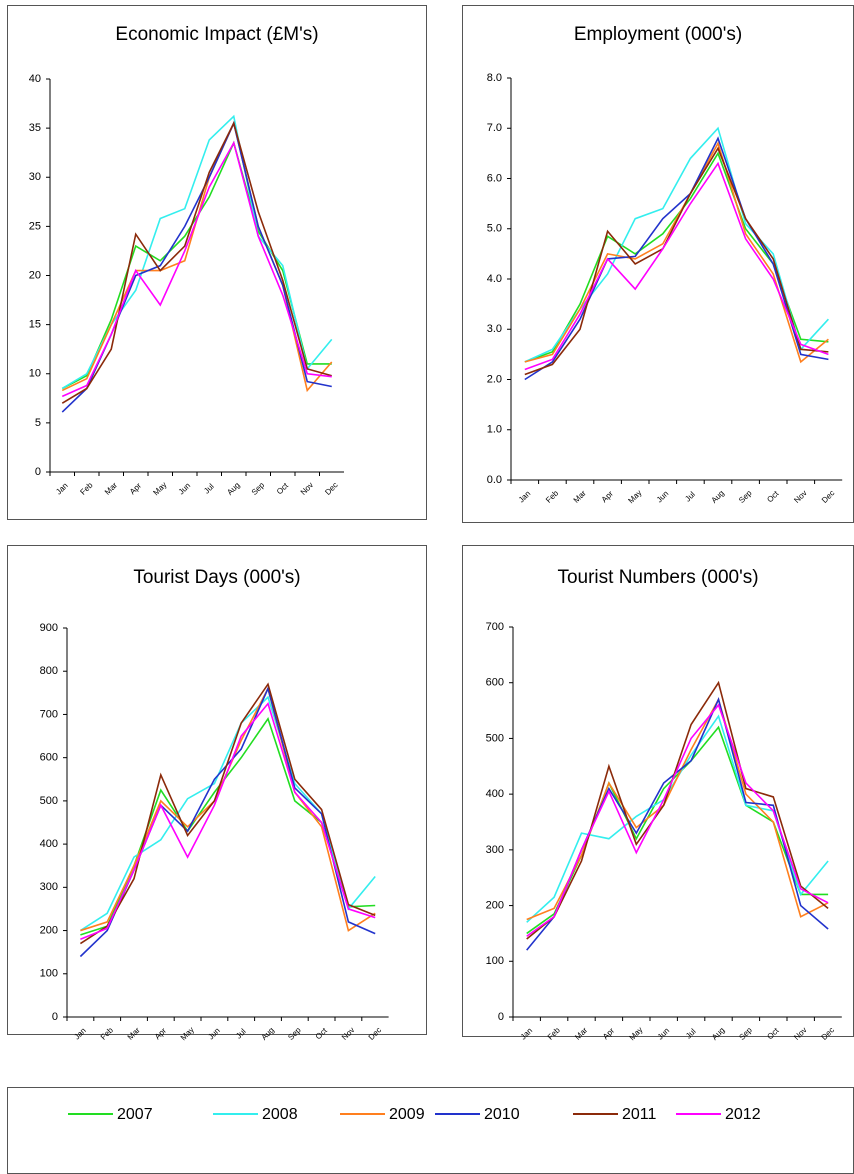  I want to click on legend-label: 2007, so click(135, 1114).